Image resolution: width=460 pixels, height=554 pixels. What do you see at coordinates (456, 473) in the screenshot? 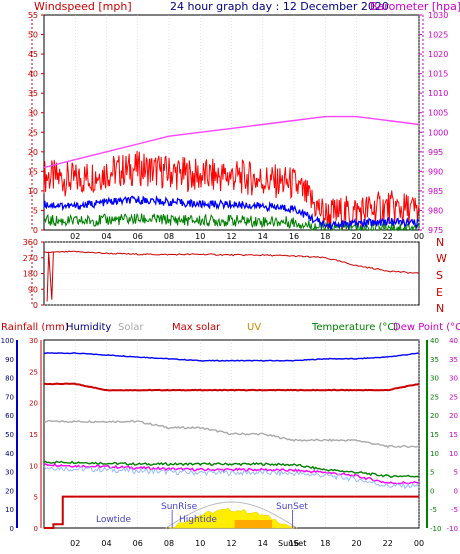
I see `dewpoint-tick-label: 5` at bounding box center [456, 473].